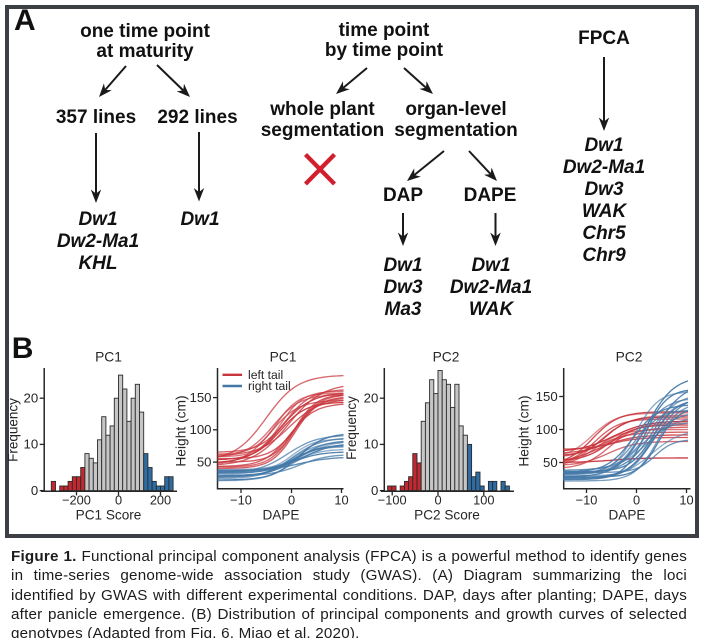  Describe the element at coordinates (109, 514) in the screenshot. I see `svg-text: PC1 Score` at that location.